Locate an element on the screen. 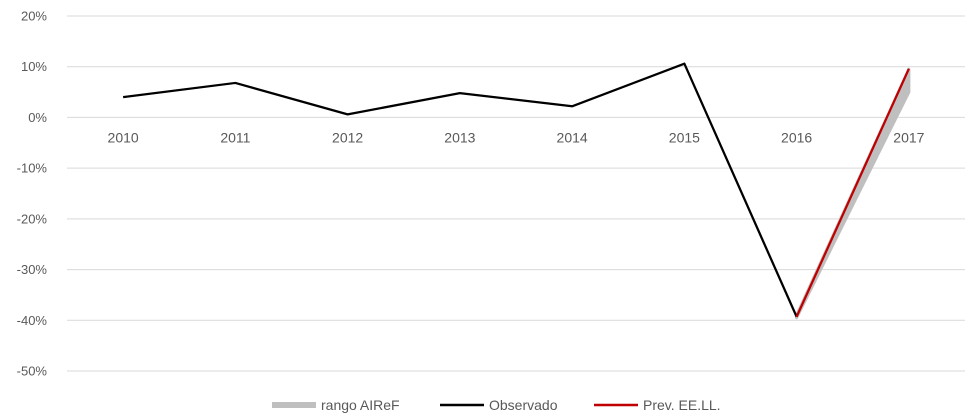 The height and width of the screenshot is (417, 972). y-tick-label: -10% is located at coordinates (32, 168).